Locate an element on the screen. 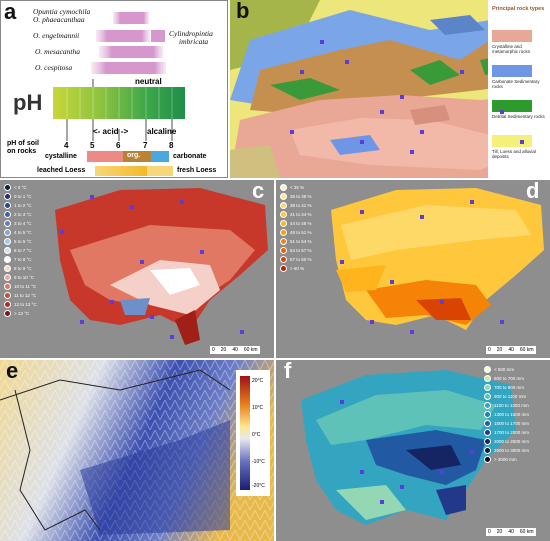 The width and height of the screenshot is (550, 541). legend-entry: 2500 to 3000 mm is located at coordinates (506, 450).